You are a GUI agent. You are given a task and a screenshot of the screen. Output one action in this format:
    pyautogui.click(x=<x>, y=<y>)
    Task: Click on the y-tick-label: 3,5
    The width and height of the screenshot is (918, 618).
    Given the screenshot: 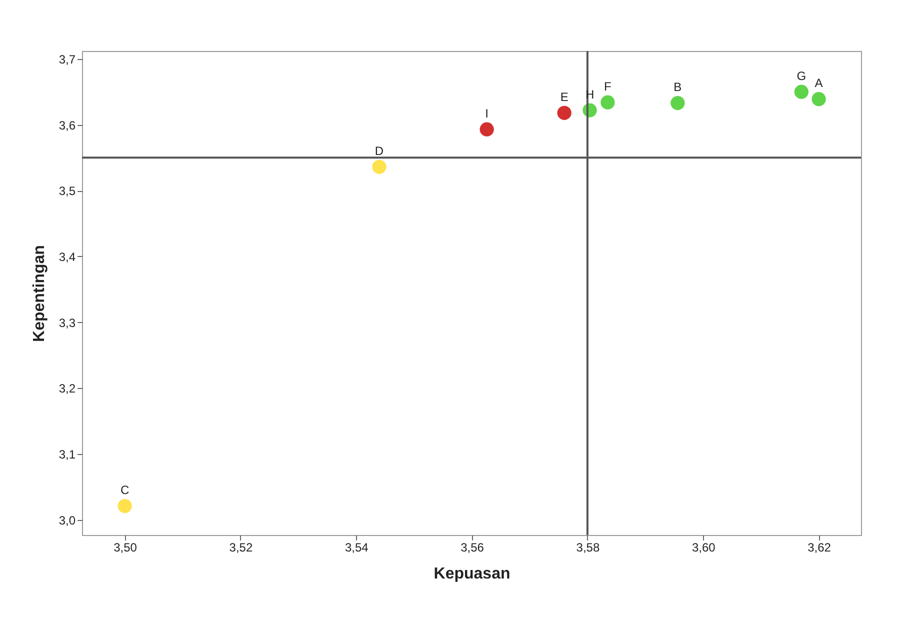 What is the action you would take?
    pyautogui.click(x=67, y=191)
    